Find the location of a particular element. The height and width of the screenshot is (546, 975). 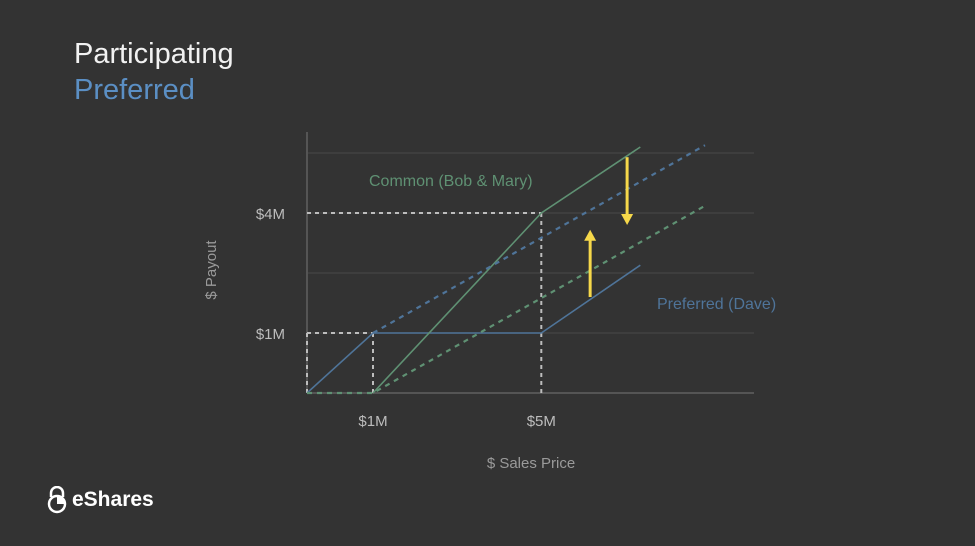

y-tick-label: $1M is located at coordinates (270, 334).